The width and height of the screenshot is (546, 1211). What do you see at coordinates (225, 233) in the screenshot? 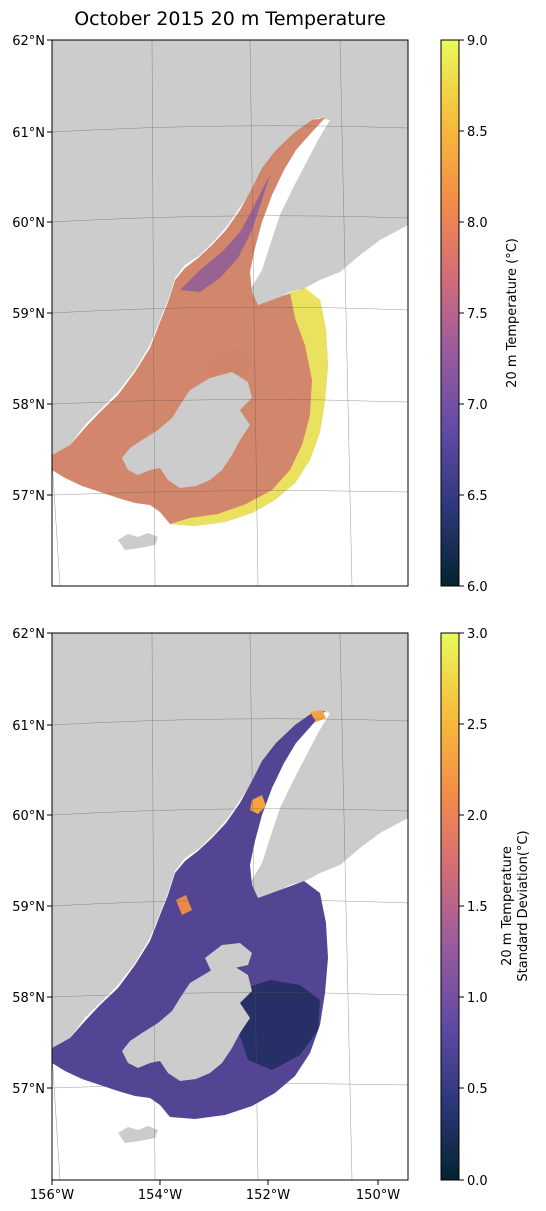
I see `cool-anomaly` at bounding box center [225, 233].